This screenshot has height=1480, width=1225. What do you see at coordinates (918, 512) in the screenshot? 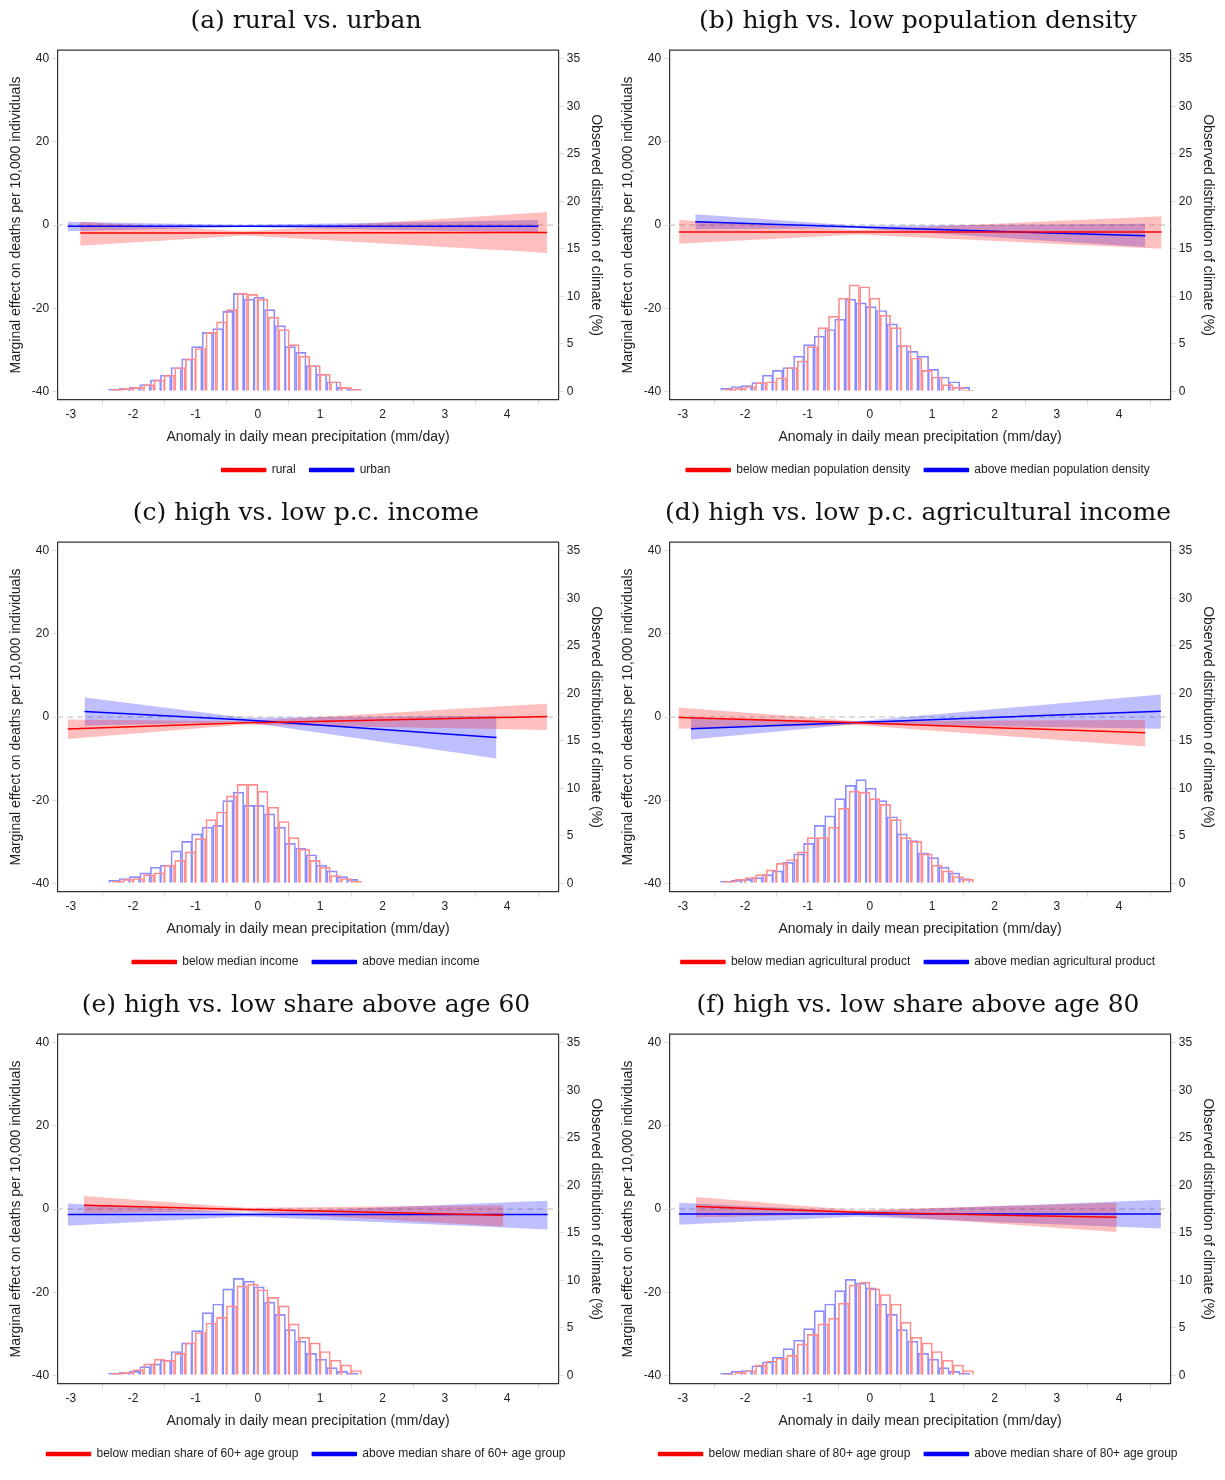
I see `chart-title: (d) high vs. low p.c. agricultural income` at bounding box center [918, 512].